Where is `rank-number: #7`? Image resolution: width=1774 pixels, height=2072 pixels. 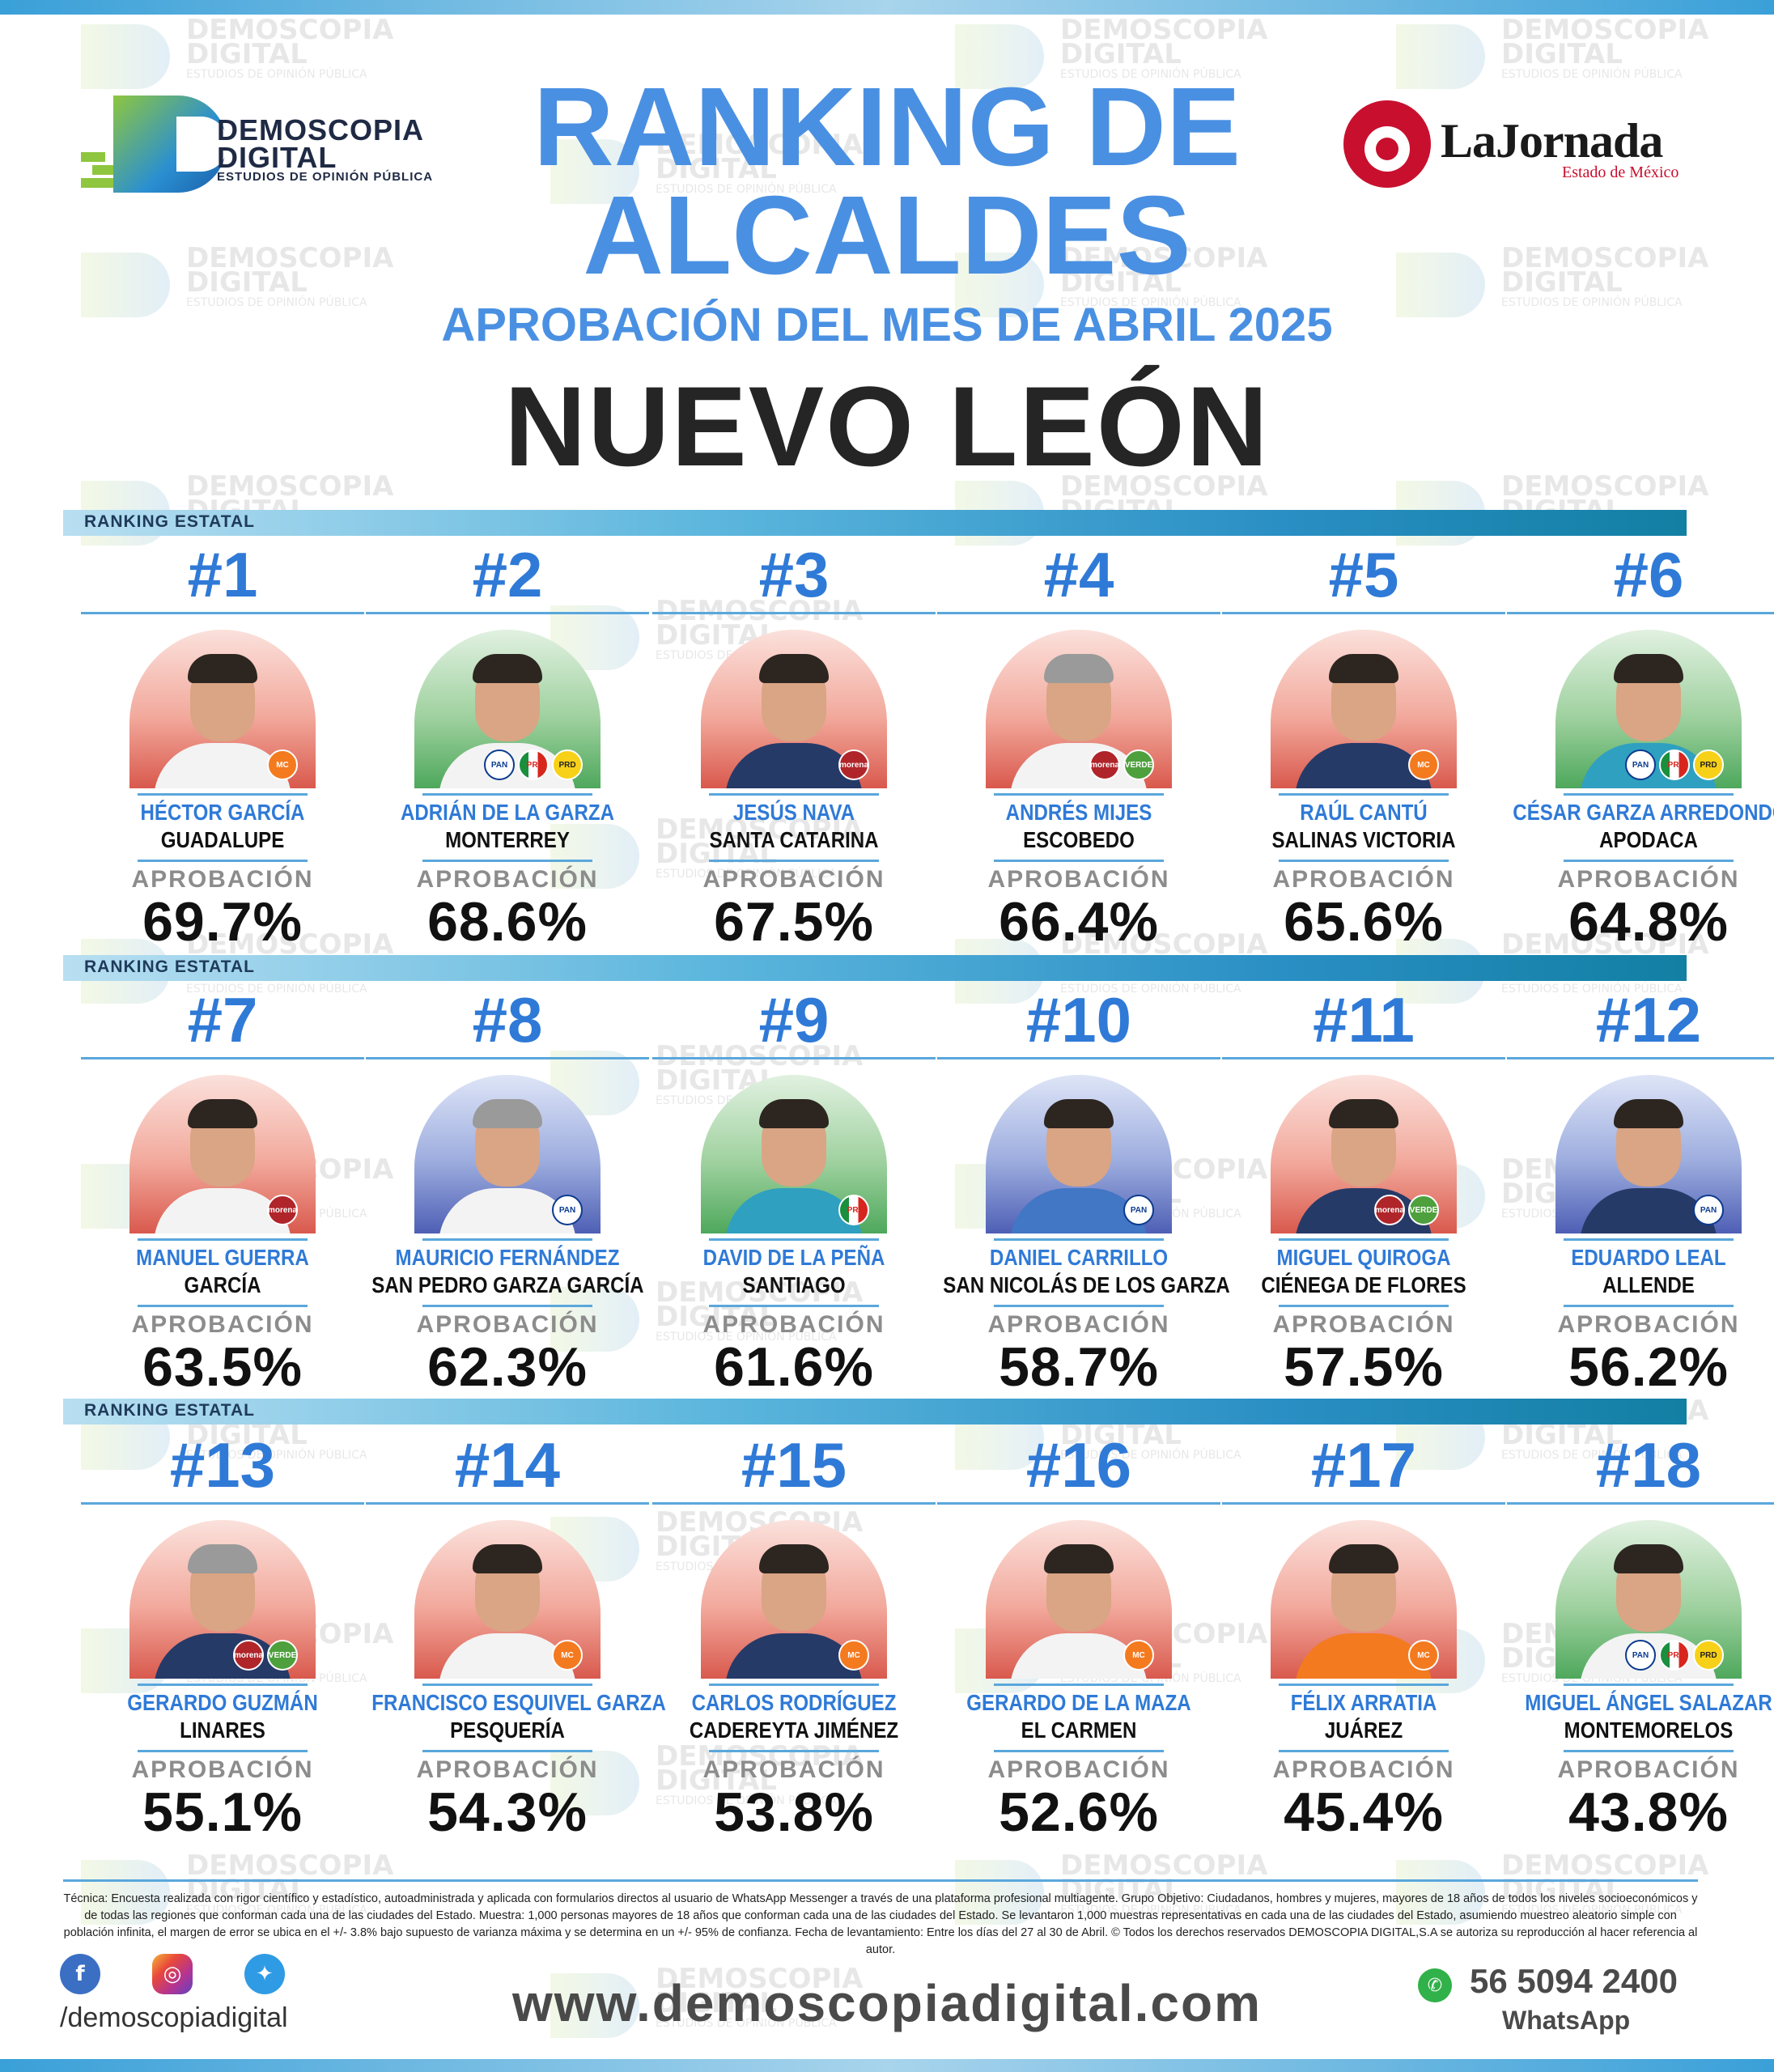
rank-number: #7 is located at coordinates (222, 1019).